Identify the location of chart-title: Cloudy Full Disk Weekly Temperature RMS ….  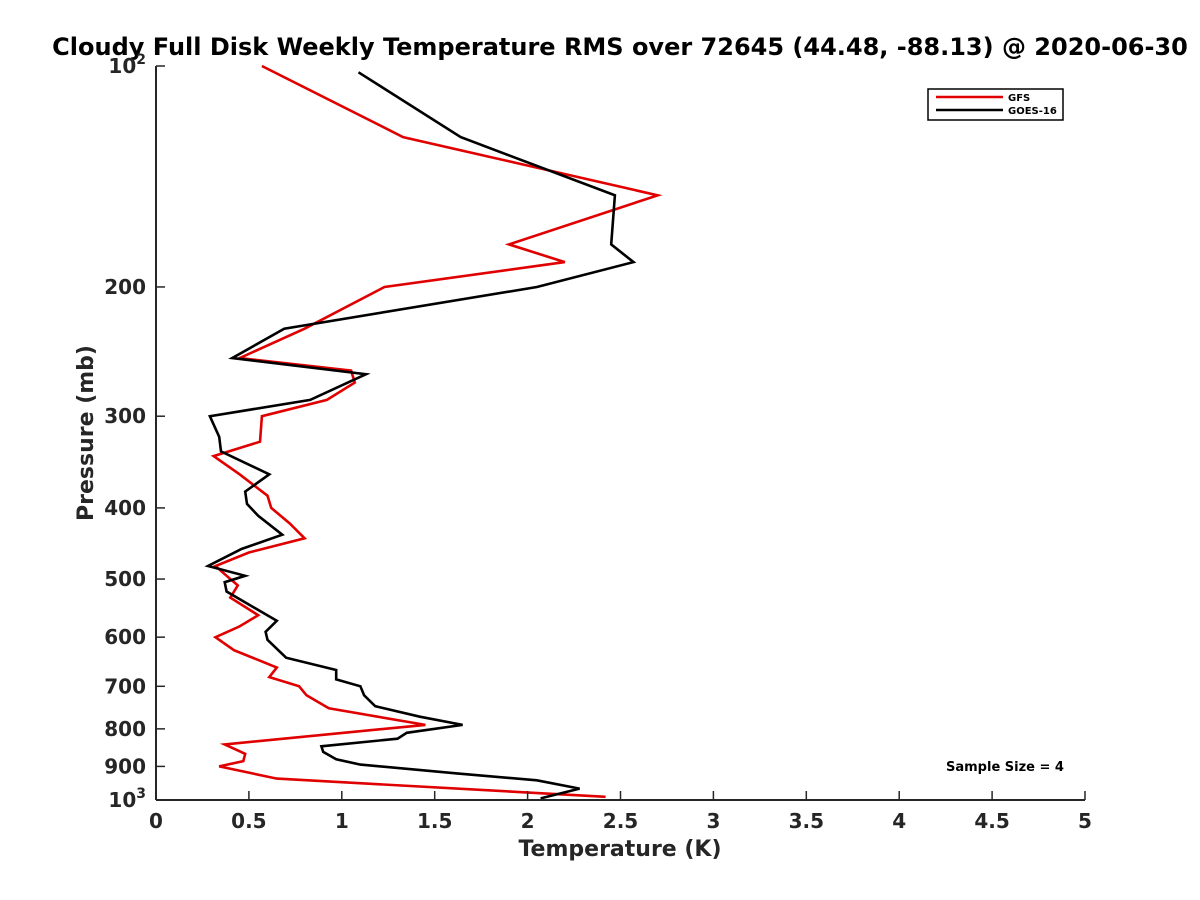
(620, 47).